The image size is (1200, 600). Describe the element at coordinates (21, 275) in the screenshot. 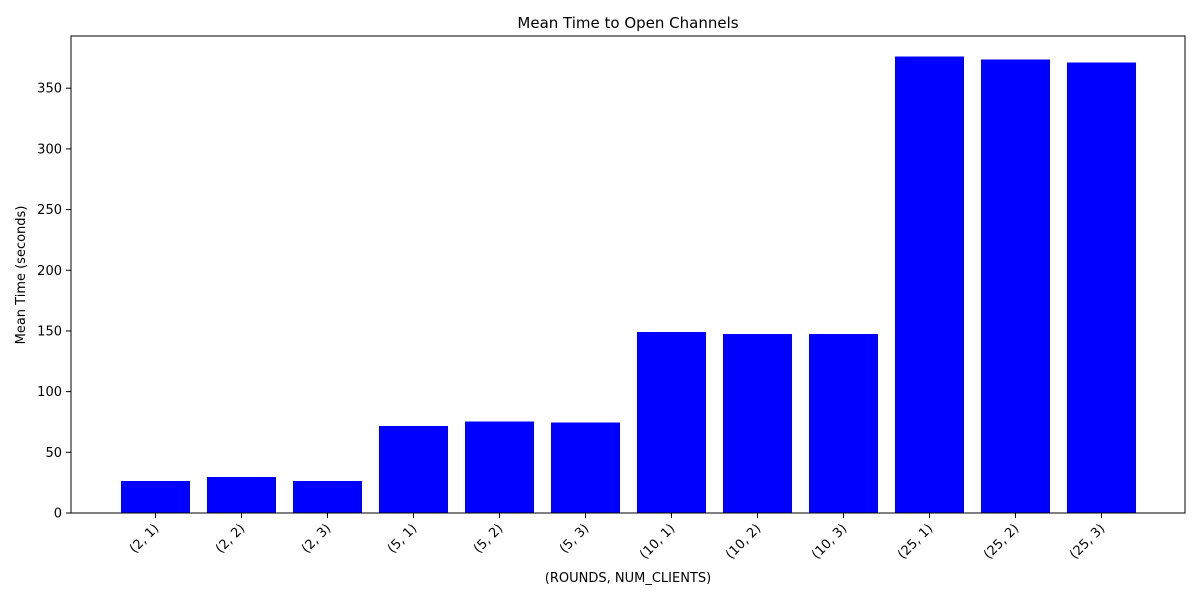

I see `y-axis-label: Mean Time (seconds)` at that location.